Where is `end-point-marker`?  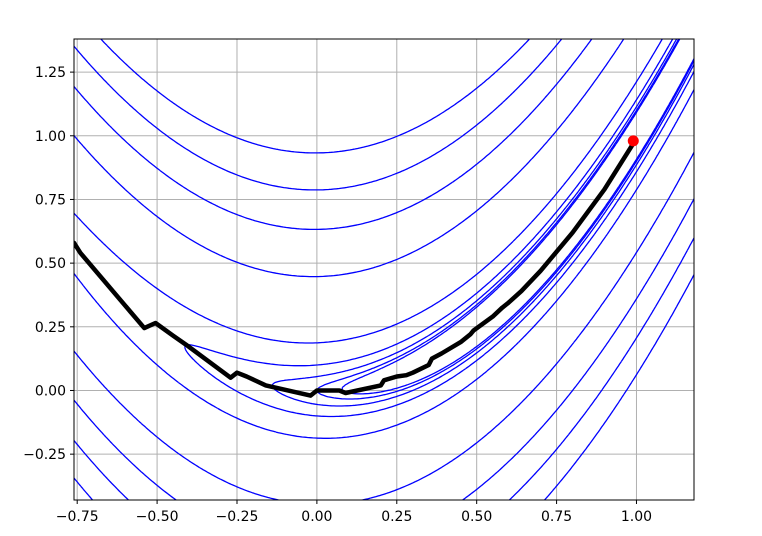
end-point-marker is located at coordinates (633, 141).